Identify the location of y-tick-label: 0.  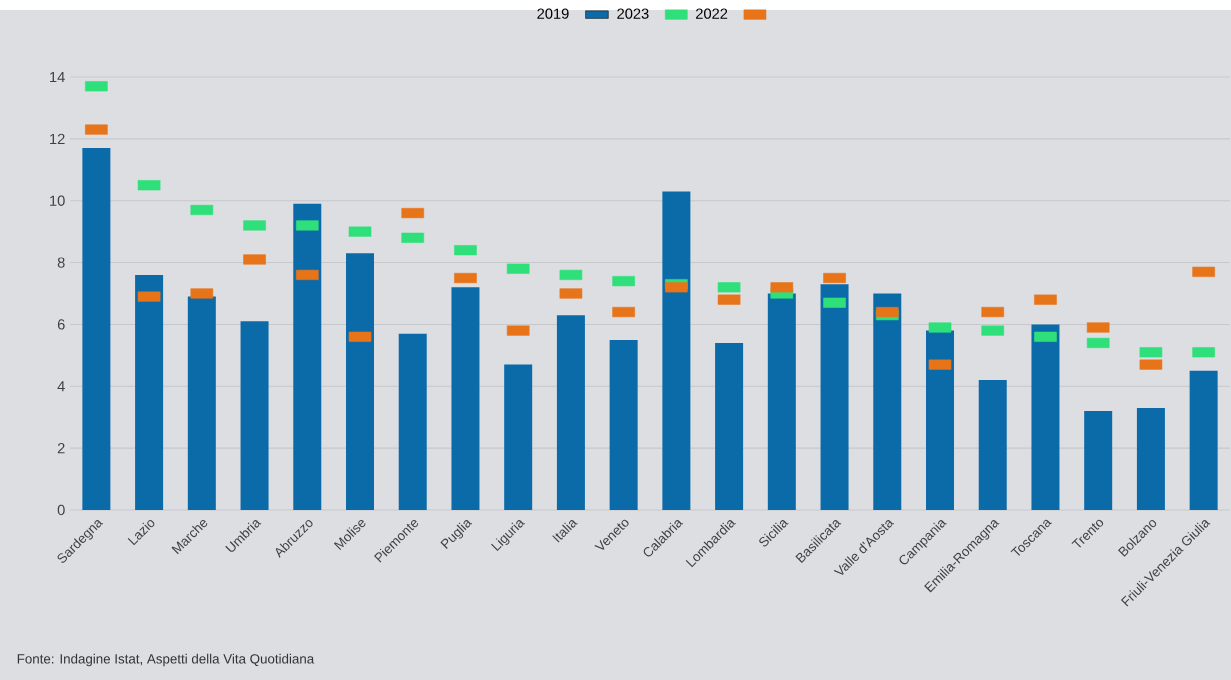
(61, 510).